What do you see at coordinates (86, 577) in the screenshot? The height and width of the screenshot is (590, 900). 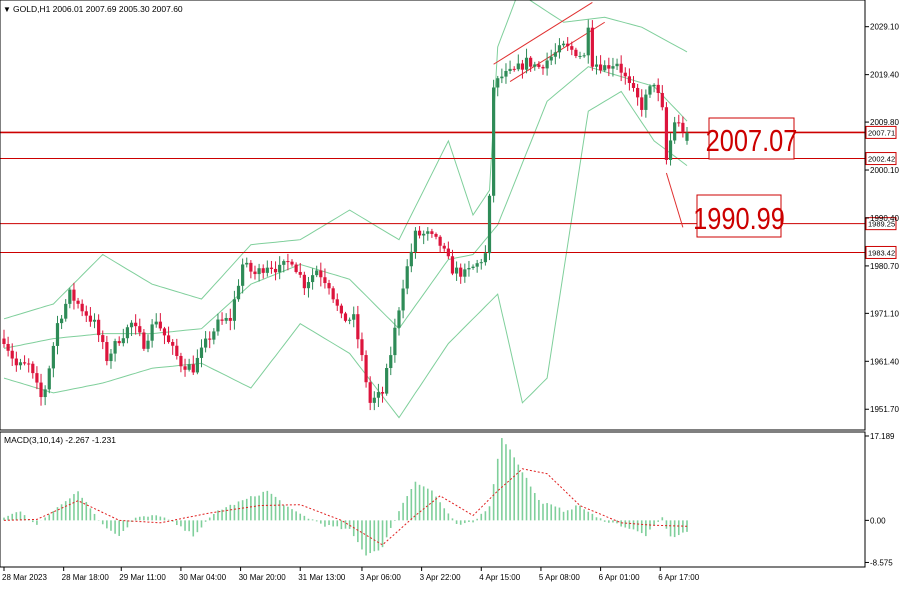 I see `time-tick-label: 28 Mar 18:00` at bounding box center [86, 577].